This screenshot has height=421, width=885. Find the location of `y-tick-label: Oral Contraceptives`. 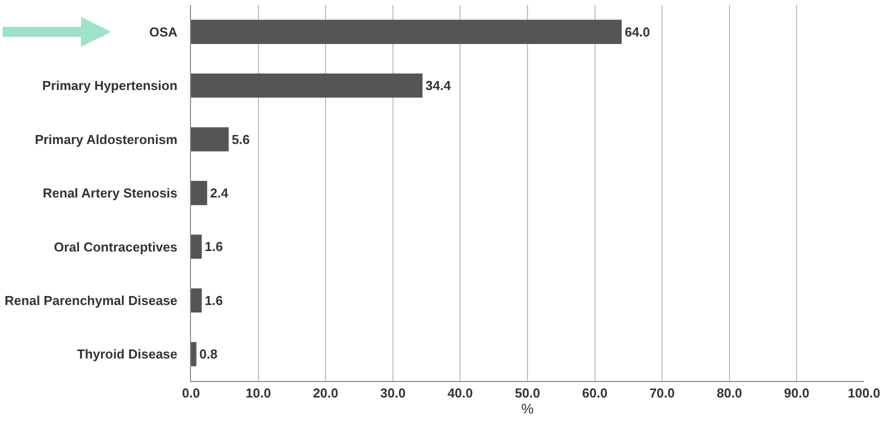

y-tick-label: Oral Contraceptives is located at coordinates (116, 246).